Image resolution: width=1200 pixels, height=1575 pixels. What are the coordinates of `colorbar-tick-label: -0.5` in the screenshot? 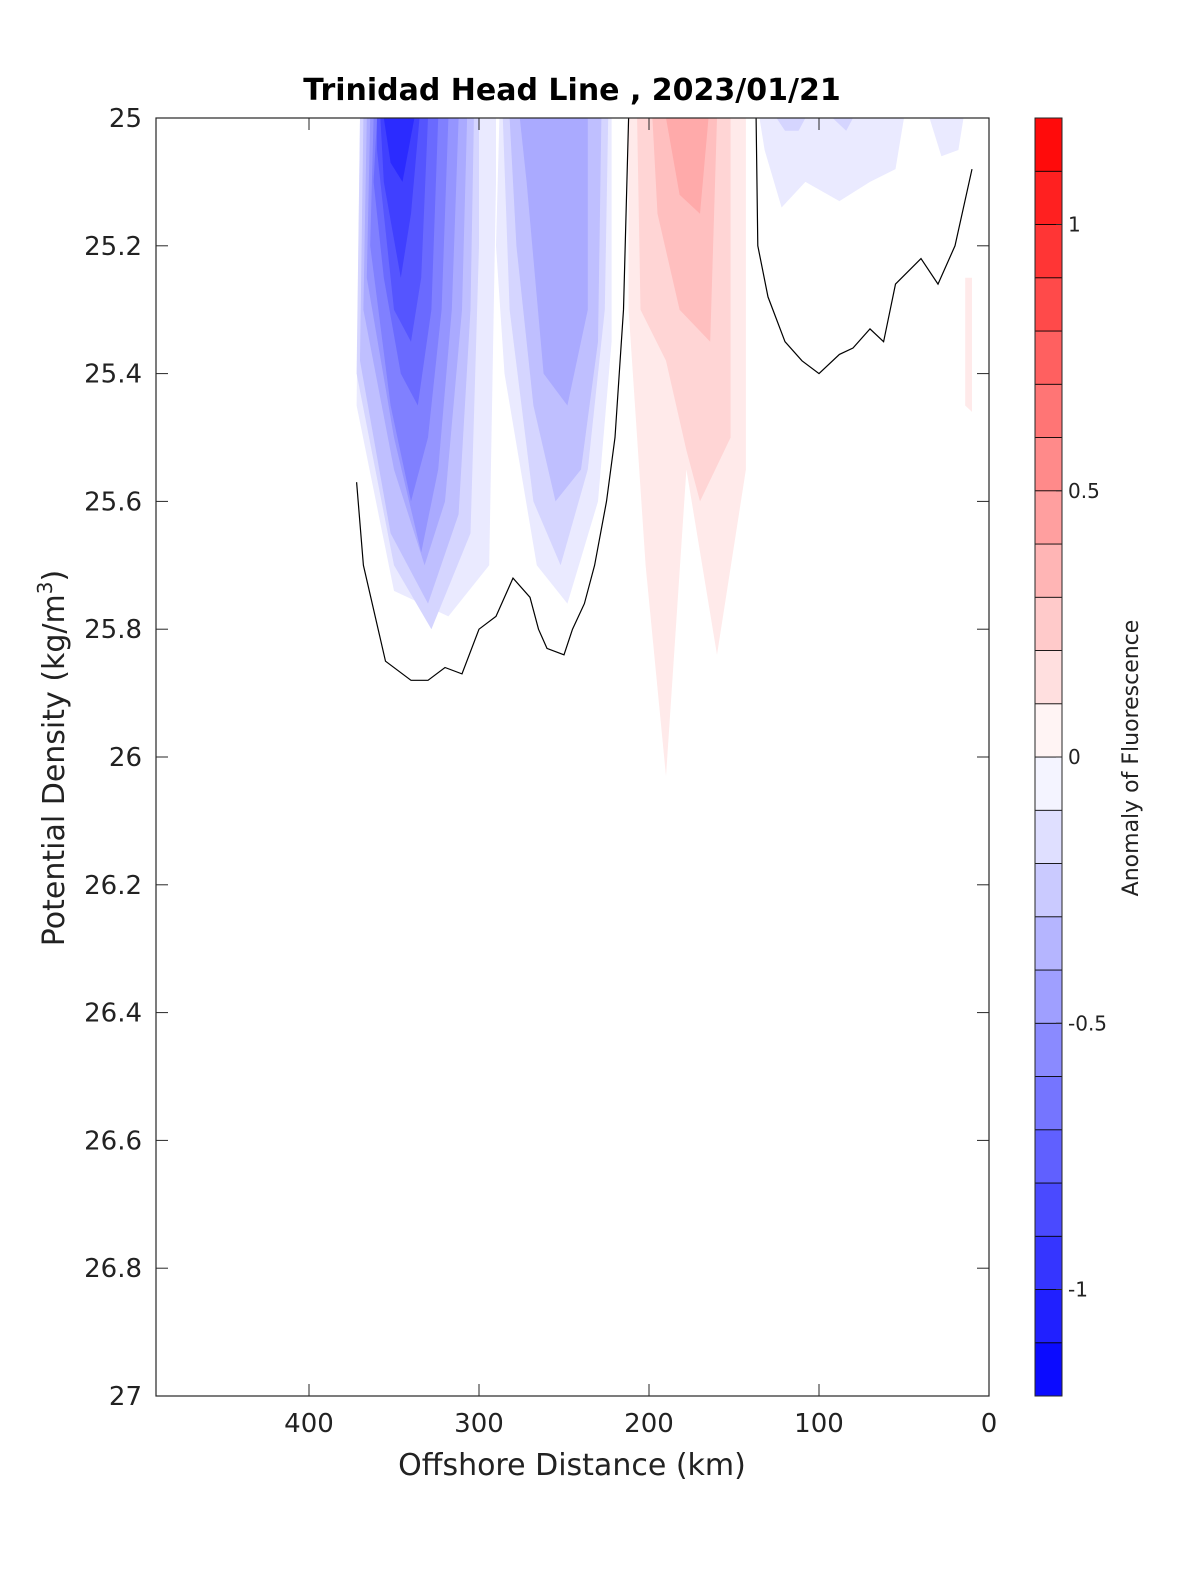 It's located at (1087, 1023).